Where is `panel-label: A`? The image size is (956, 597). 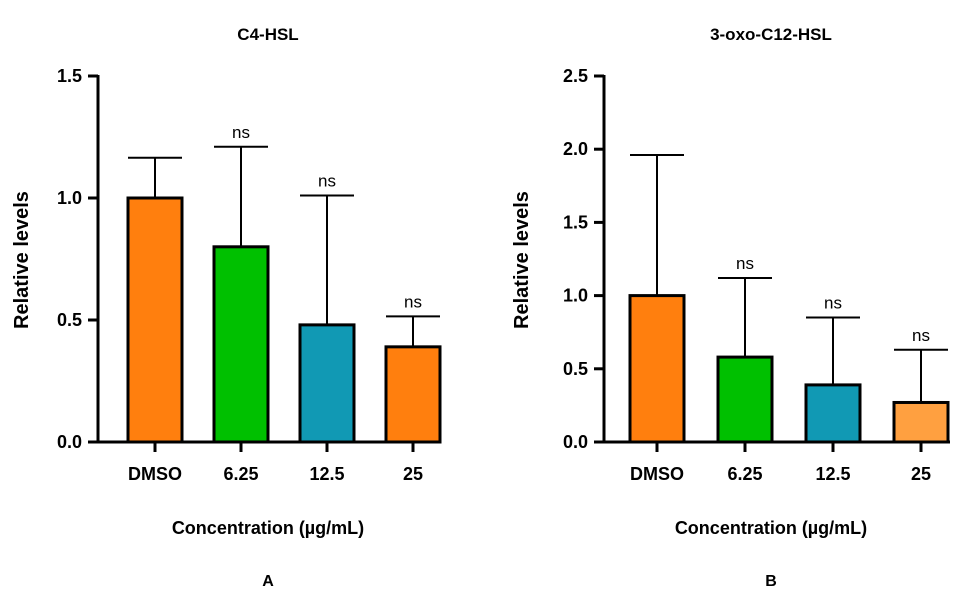
panel-label: A is located at coordinates (268, 581).